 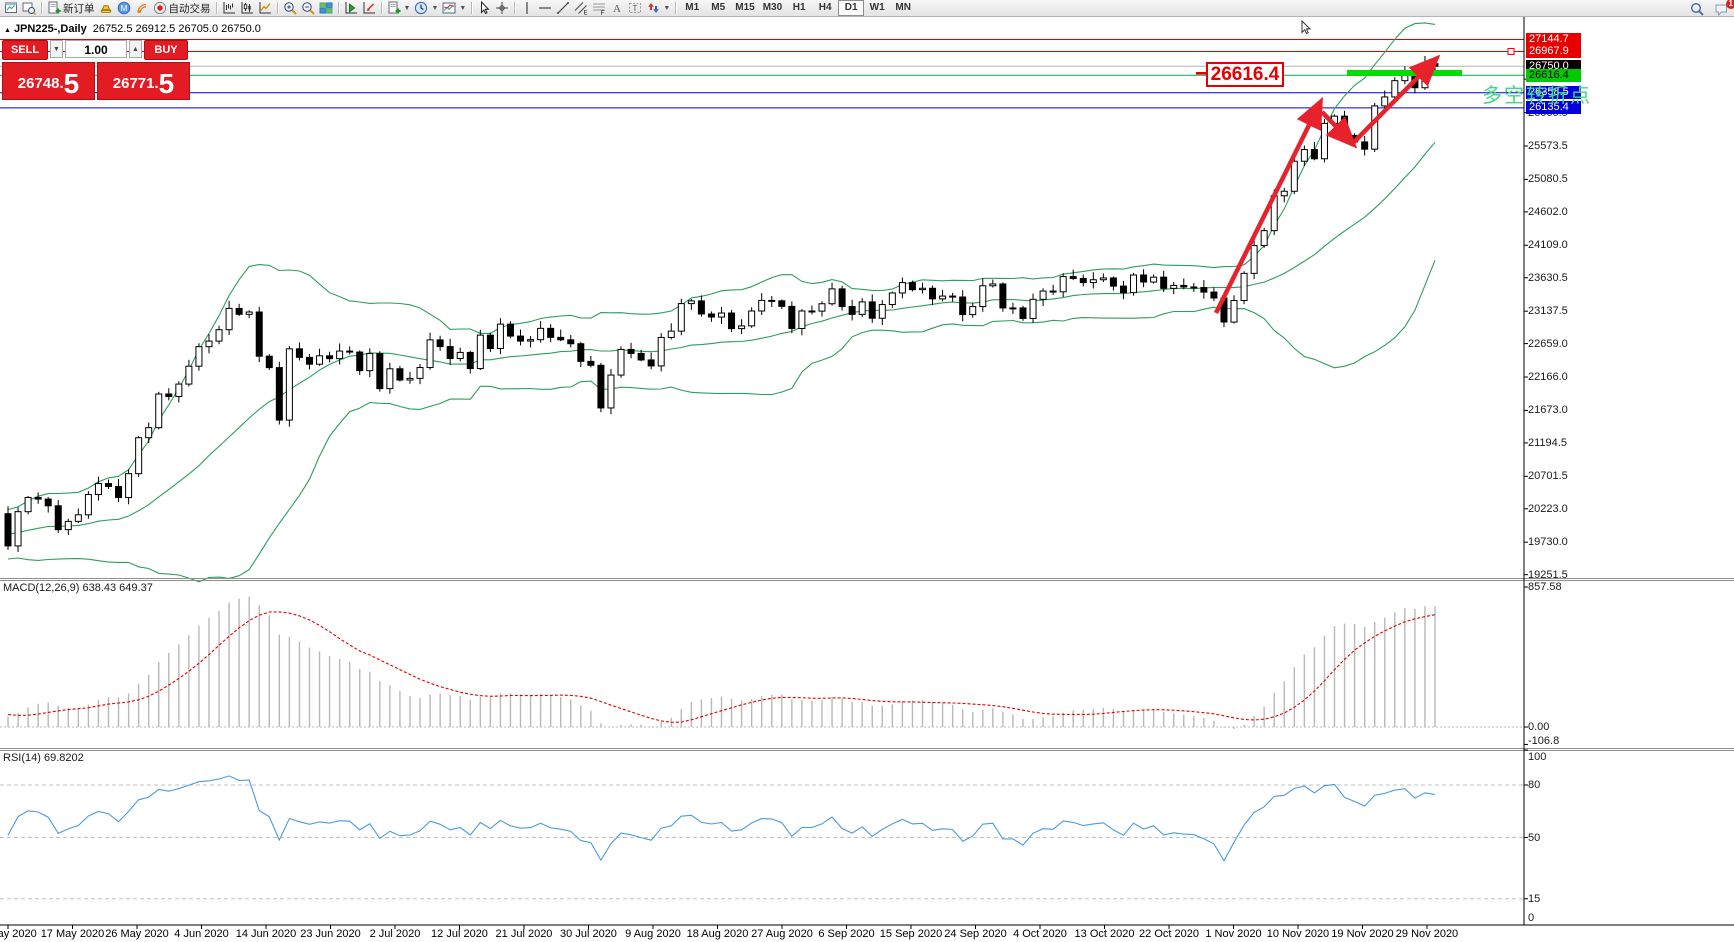 I want to click on buy-price: 26771. 5, so click(x=143, y=81).